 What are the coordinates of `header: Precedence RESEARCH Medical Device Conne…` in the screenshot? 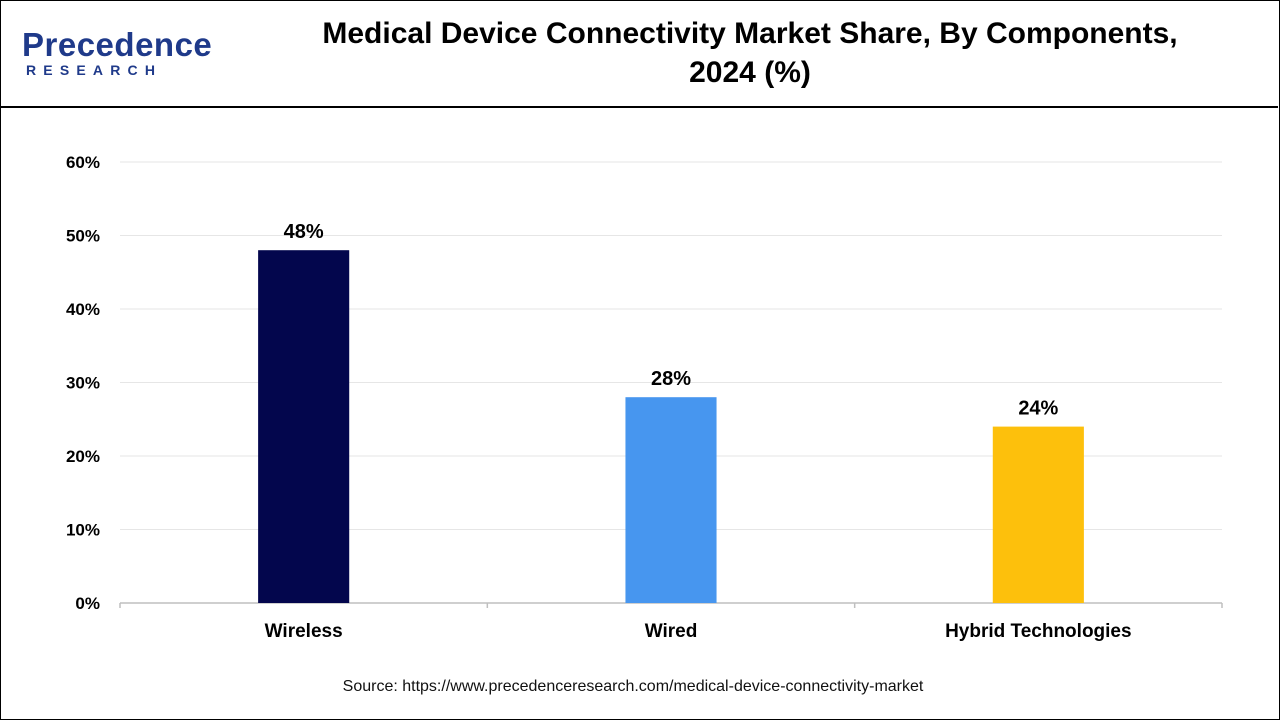 It's located at (639, 54).